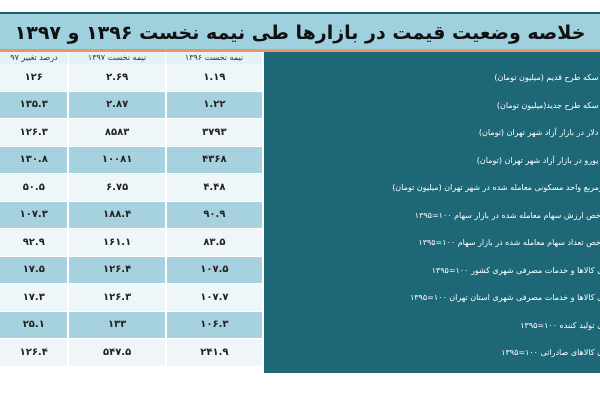 The image size is (600, 400). I want to click on row-label: های کالاهای صادراتی ۱۰۰=۱۳۹۵, so click(432, 353).